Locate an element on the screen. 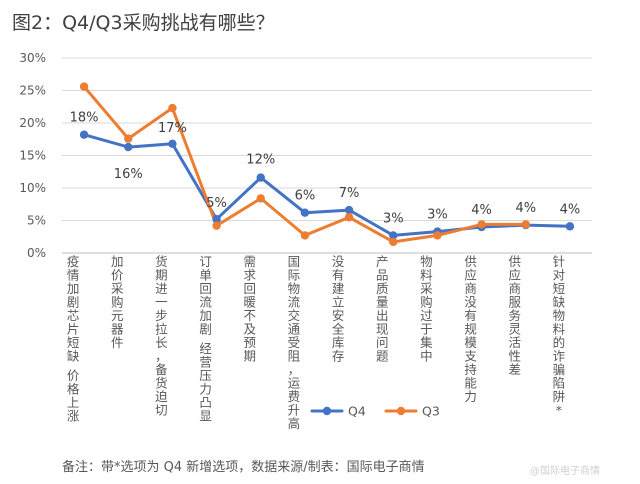  footnote: 备注：带*选项为 Q4 新增选项，数据来源/制表：国际电子商情 is located at coordinates (243, 467).